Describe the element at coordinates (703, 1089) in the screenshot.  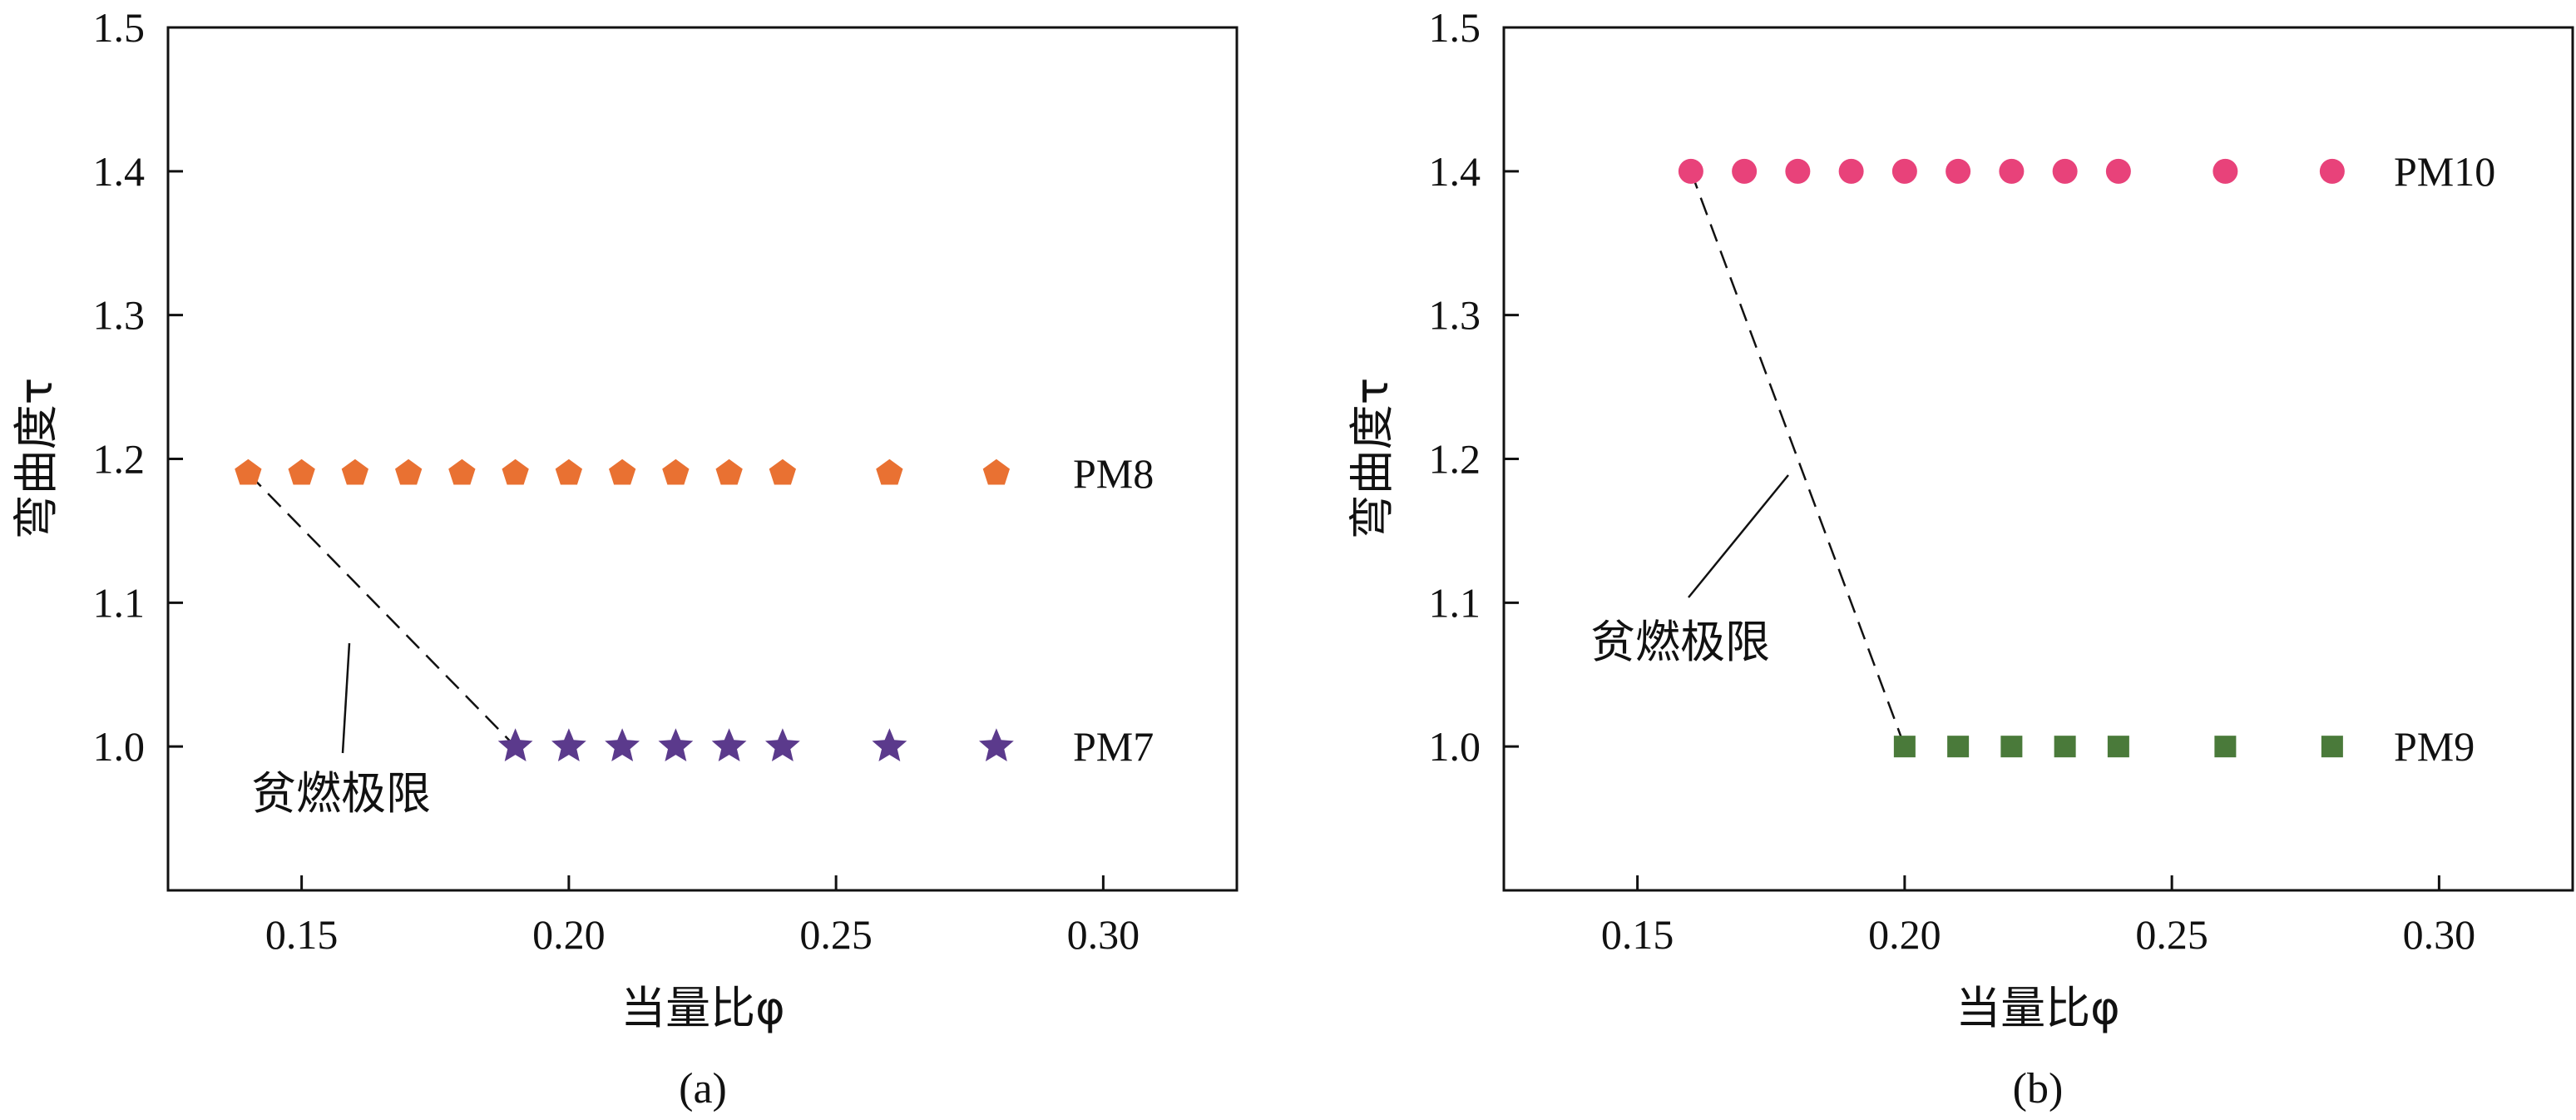
I see `panel-caption: (a)` at that location.